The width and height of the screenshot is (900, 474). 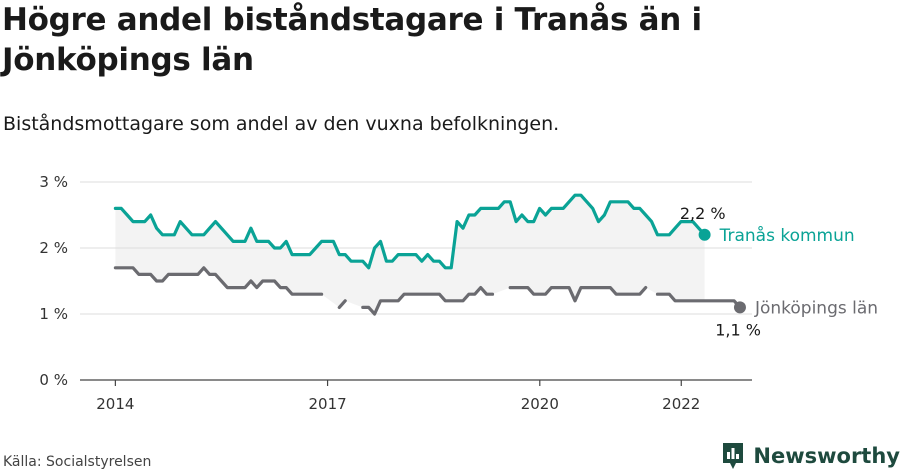 I want to click on x-tick-label: 2017, so click(x=327, y=404).